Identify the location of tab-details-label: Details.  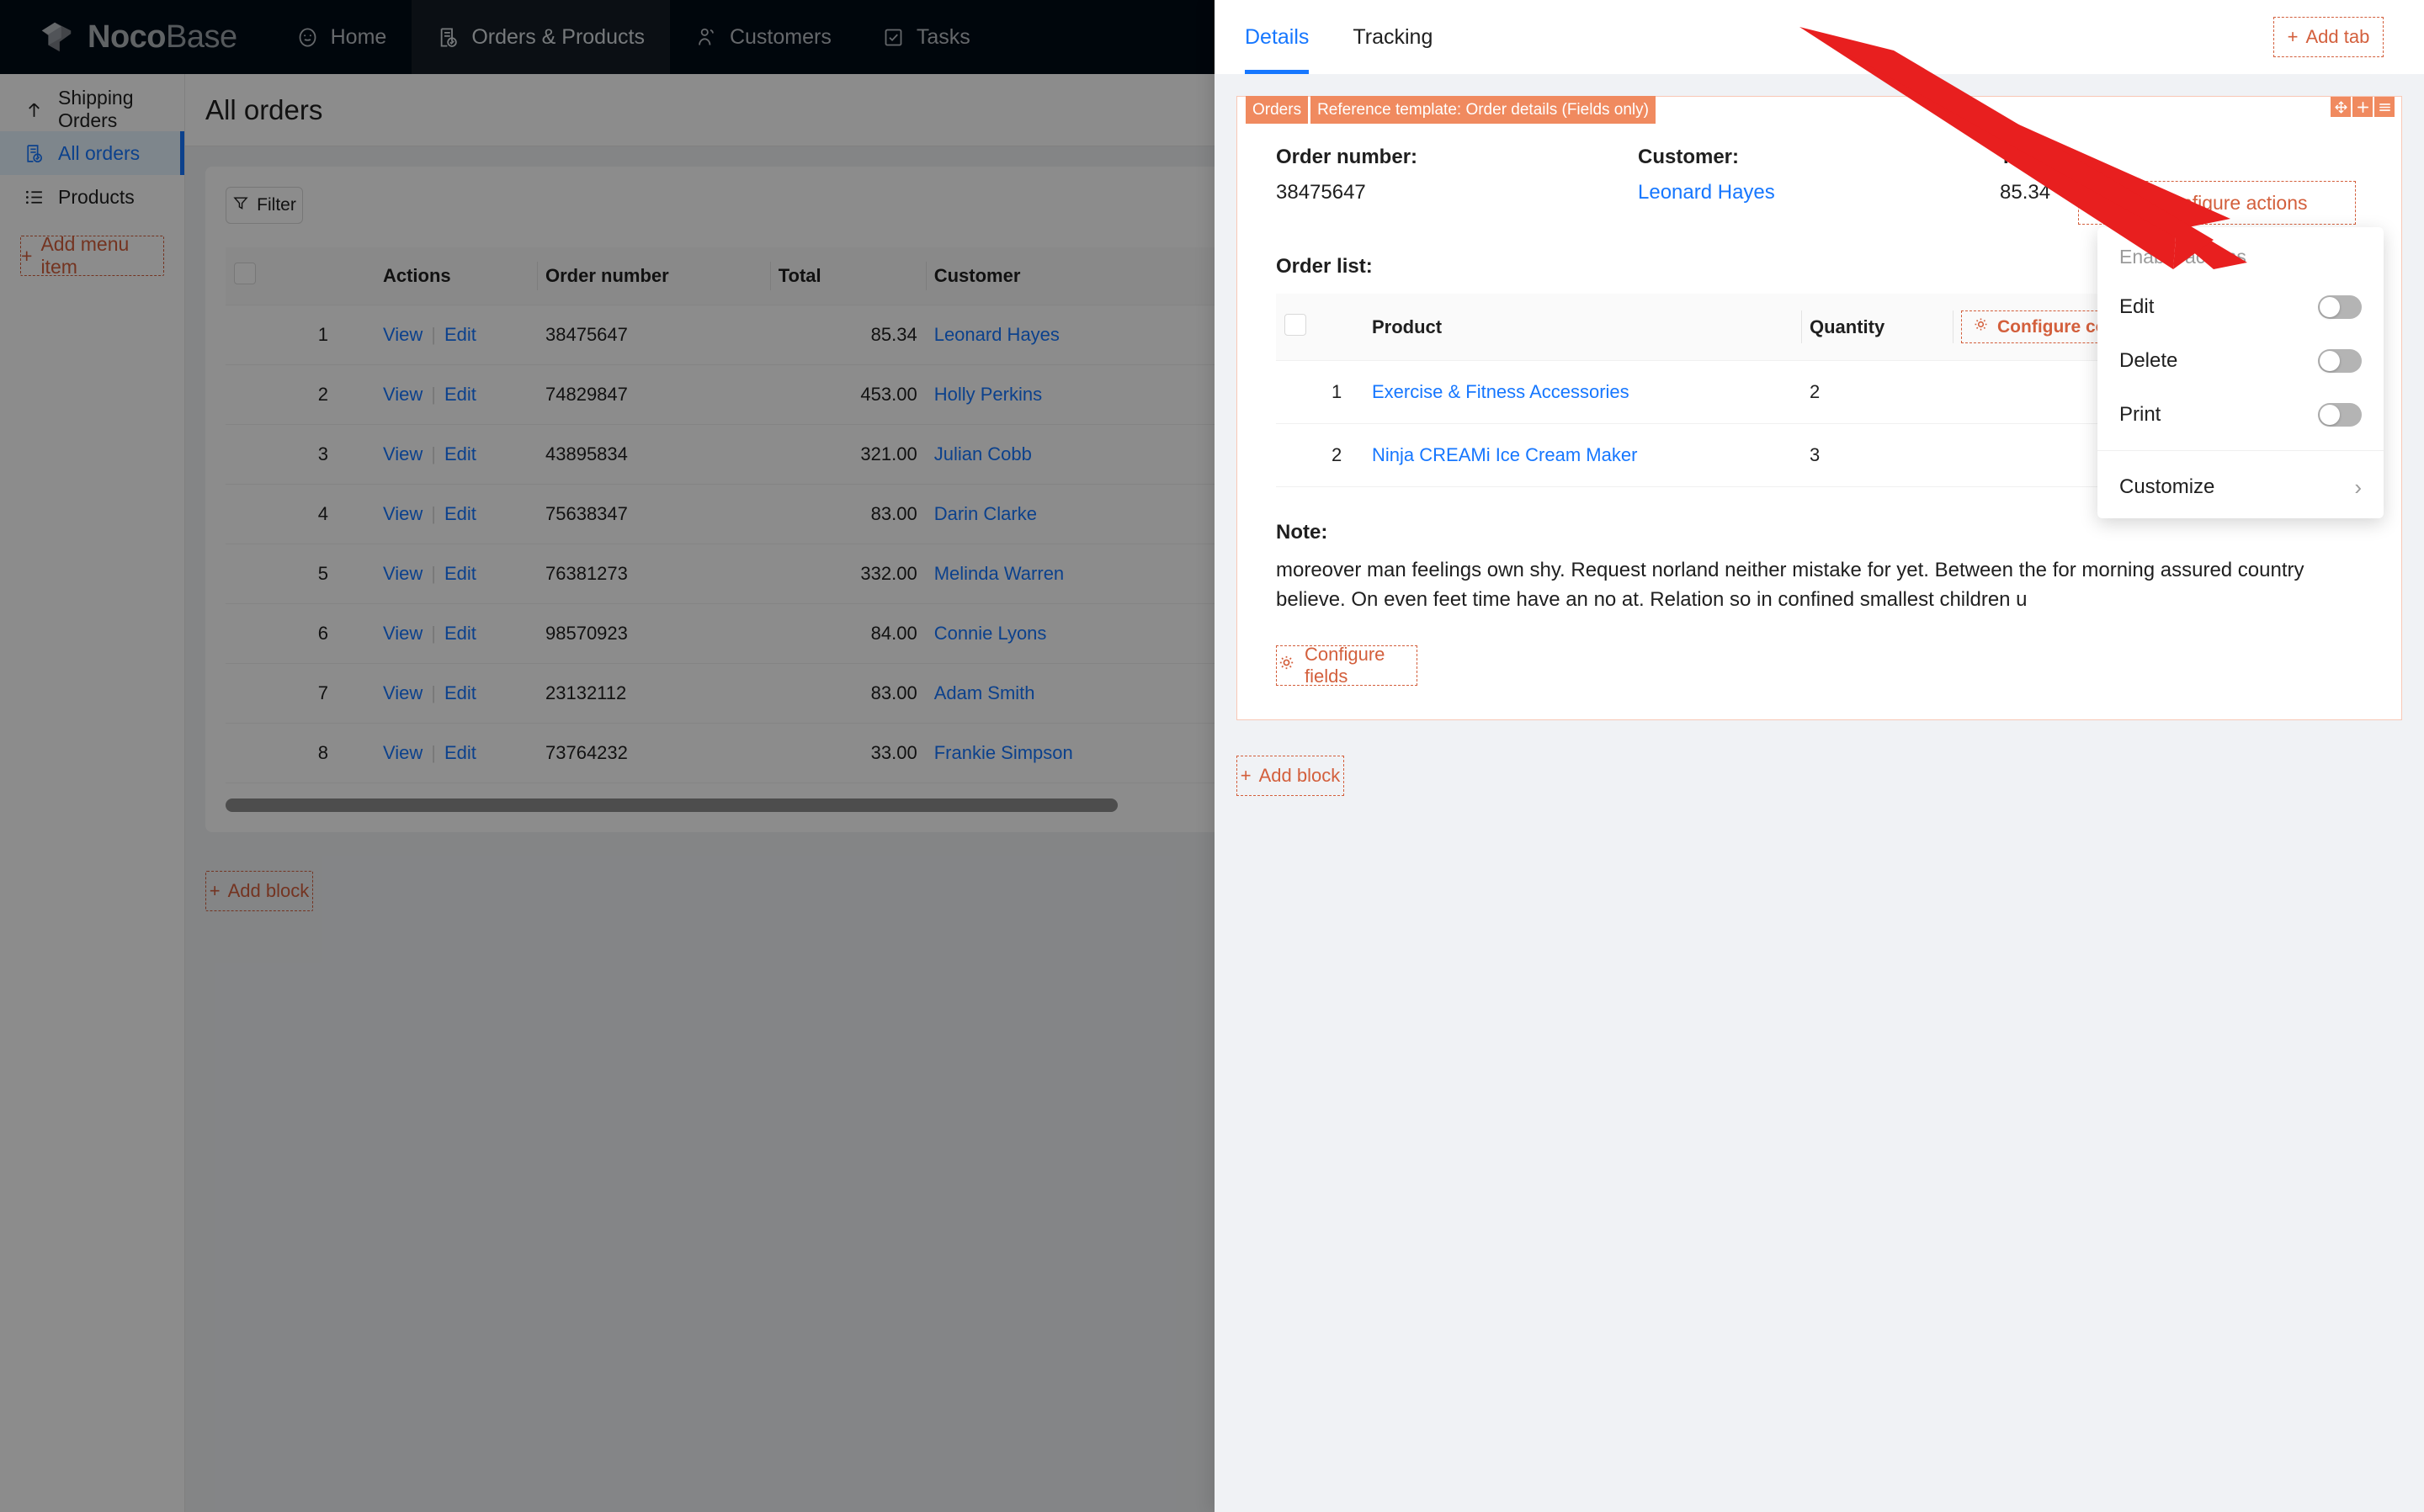
(1277, 36).